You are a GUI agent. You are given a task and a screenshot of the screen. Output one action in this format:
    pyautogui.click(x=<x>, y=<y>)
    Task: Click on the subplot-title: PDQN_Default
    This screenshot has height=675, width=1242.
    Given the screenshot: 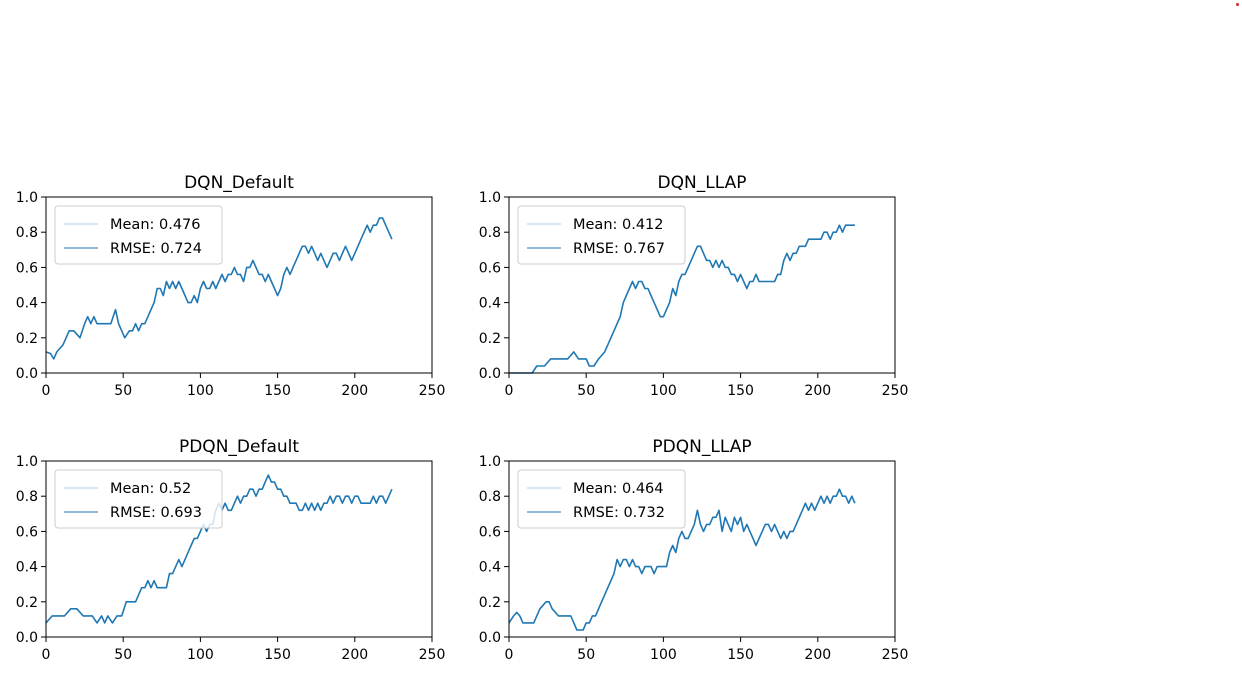 What is the action you would take?
    pyautogui.click(x=239, y=447)
    